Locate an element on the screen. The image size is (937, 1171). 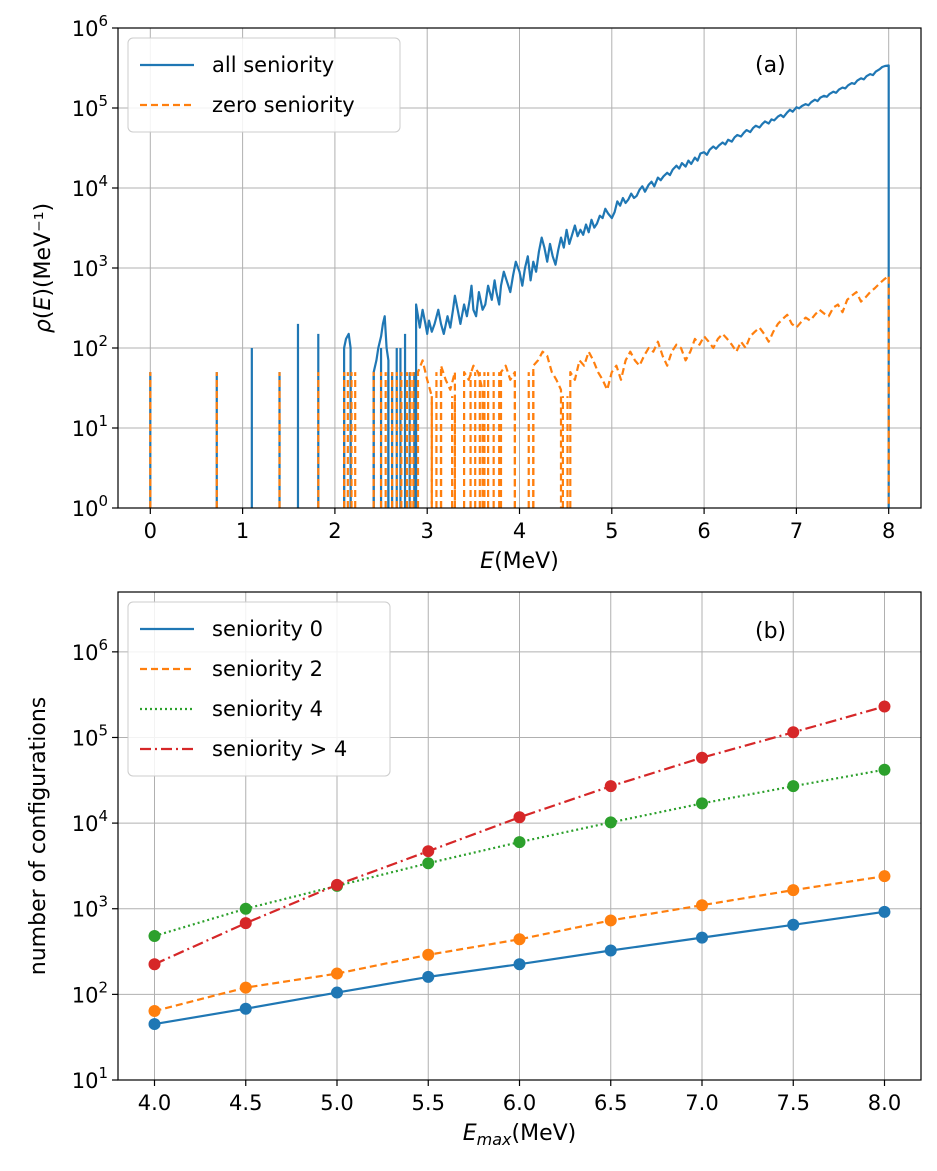
b-xtick-label-2: 5.0 is located at coordinates (336, 1103).